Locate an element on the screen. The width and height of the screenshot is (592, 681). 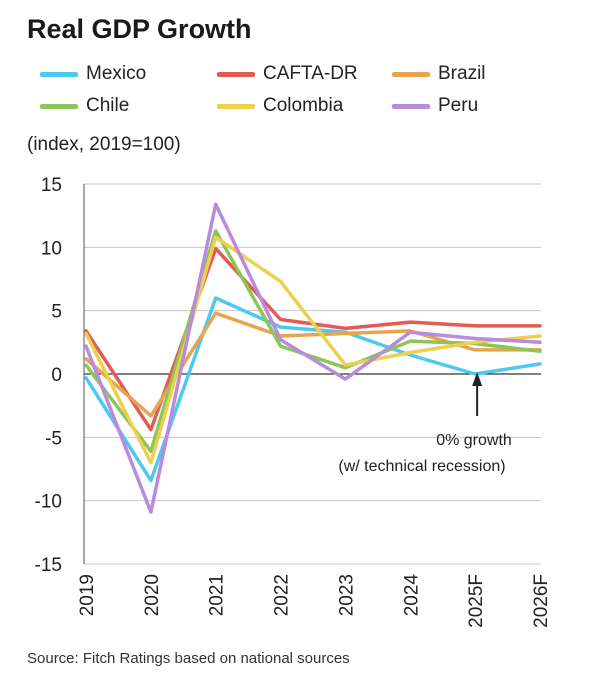
annotation: 0% growth (w/ technical recession) is located at coordinates (425, 423).